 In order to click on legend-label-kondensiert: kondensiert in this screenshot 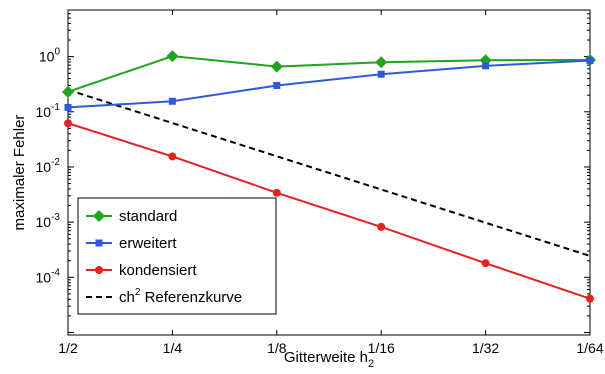, I will do `click(158, 270)`.